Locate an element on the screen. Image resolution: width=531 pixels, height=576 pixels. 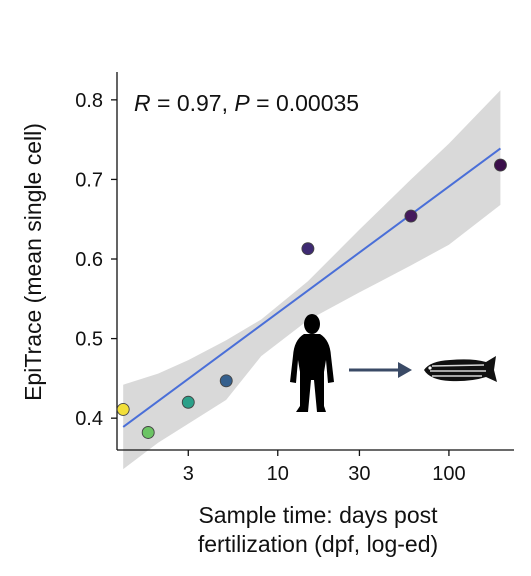
x-tick-label: 30 is located at coordinates (359, 474).